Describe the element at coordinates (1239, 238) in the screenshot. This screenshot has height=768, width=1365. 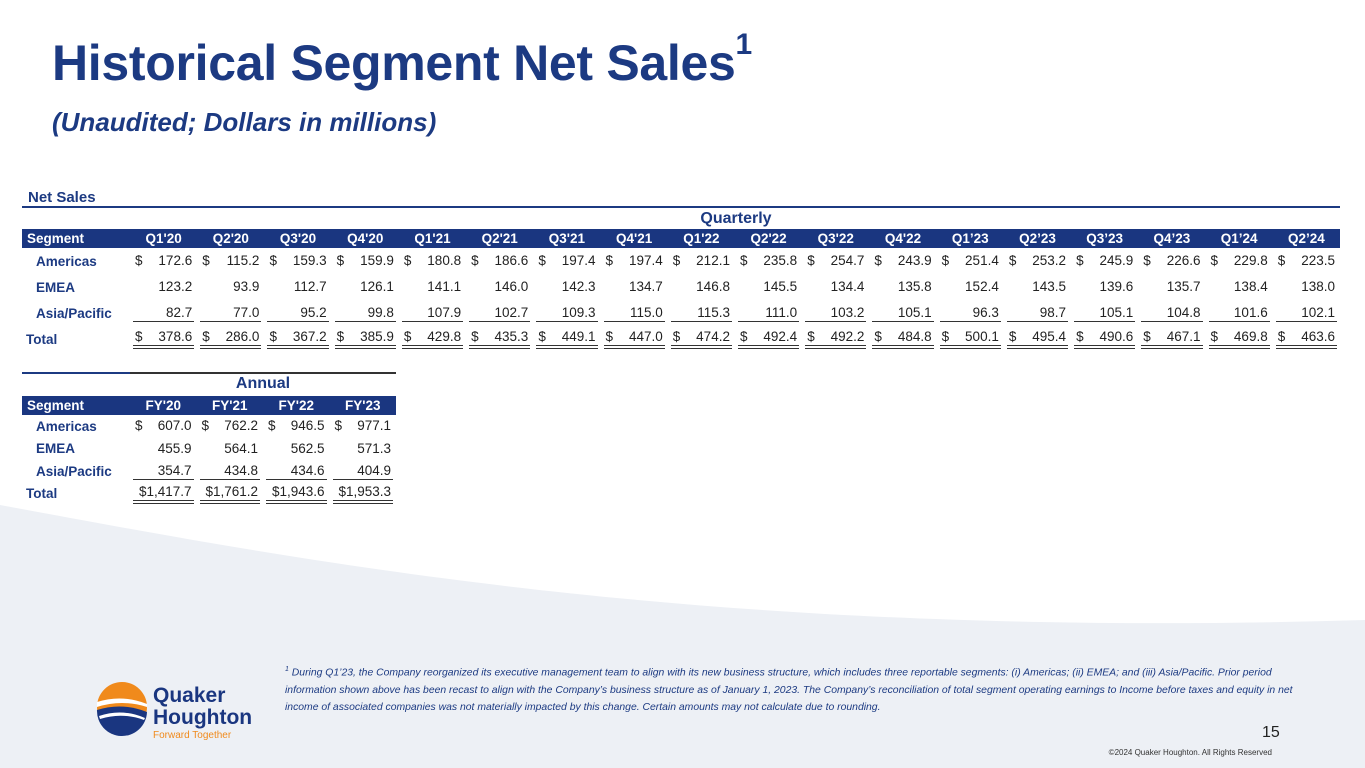
I see `column-header: Q1’24` at that location.